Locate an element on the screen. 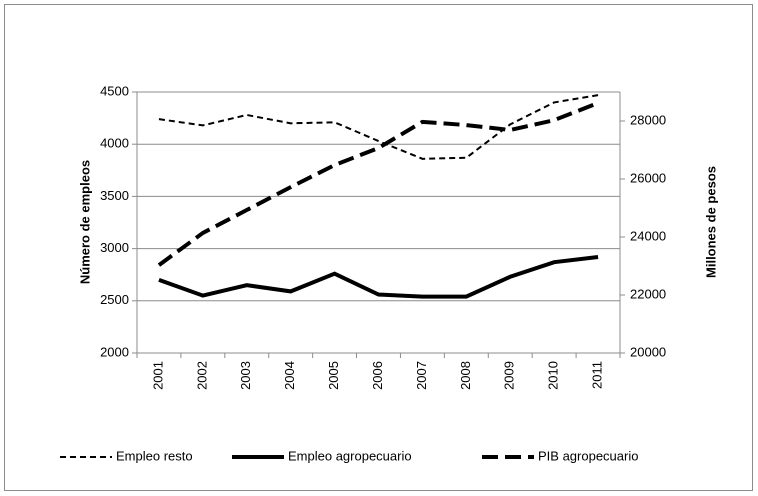 The image size is (758, 496). y-tick-label: 3500 is located at coordinates (114, 195).